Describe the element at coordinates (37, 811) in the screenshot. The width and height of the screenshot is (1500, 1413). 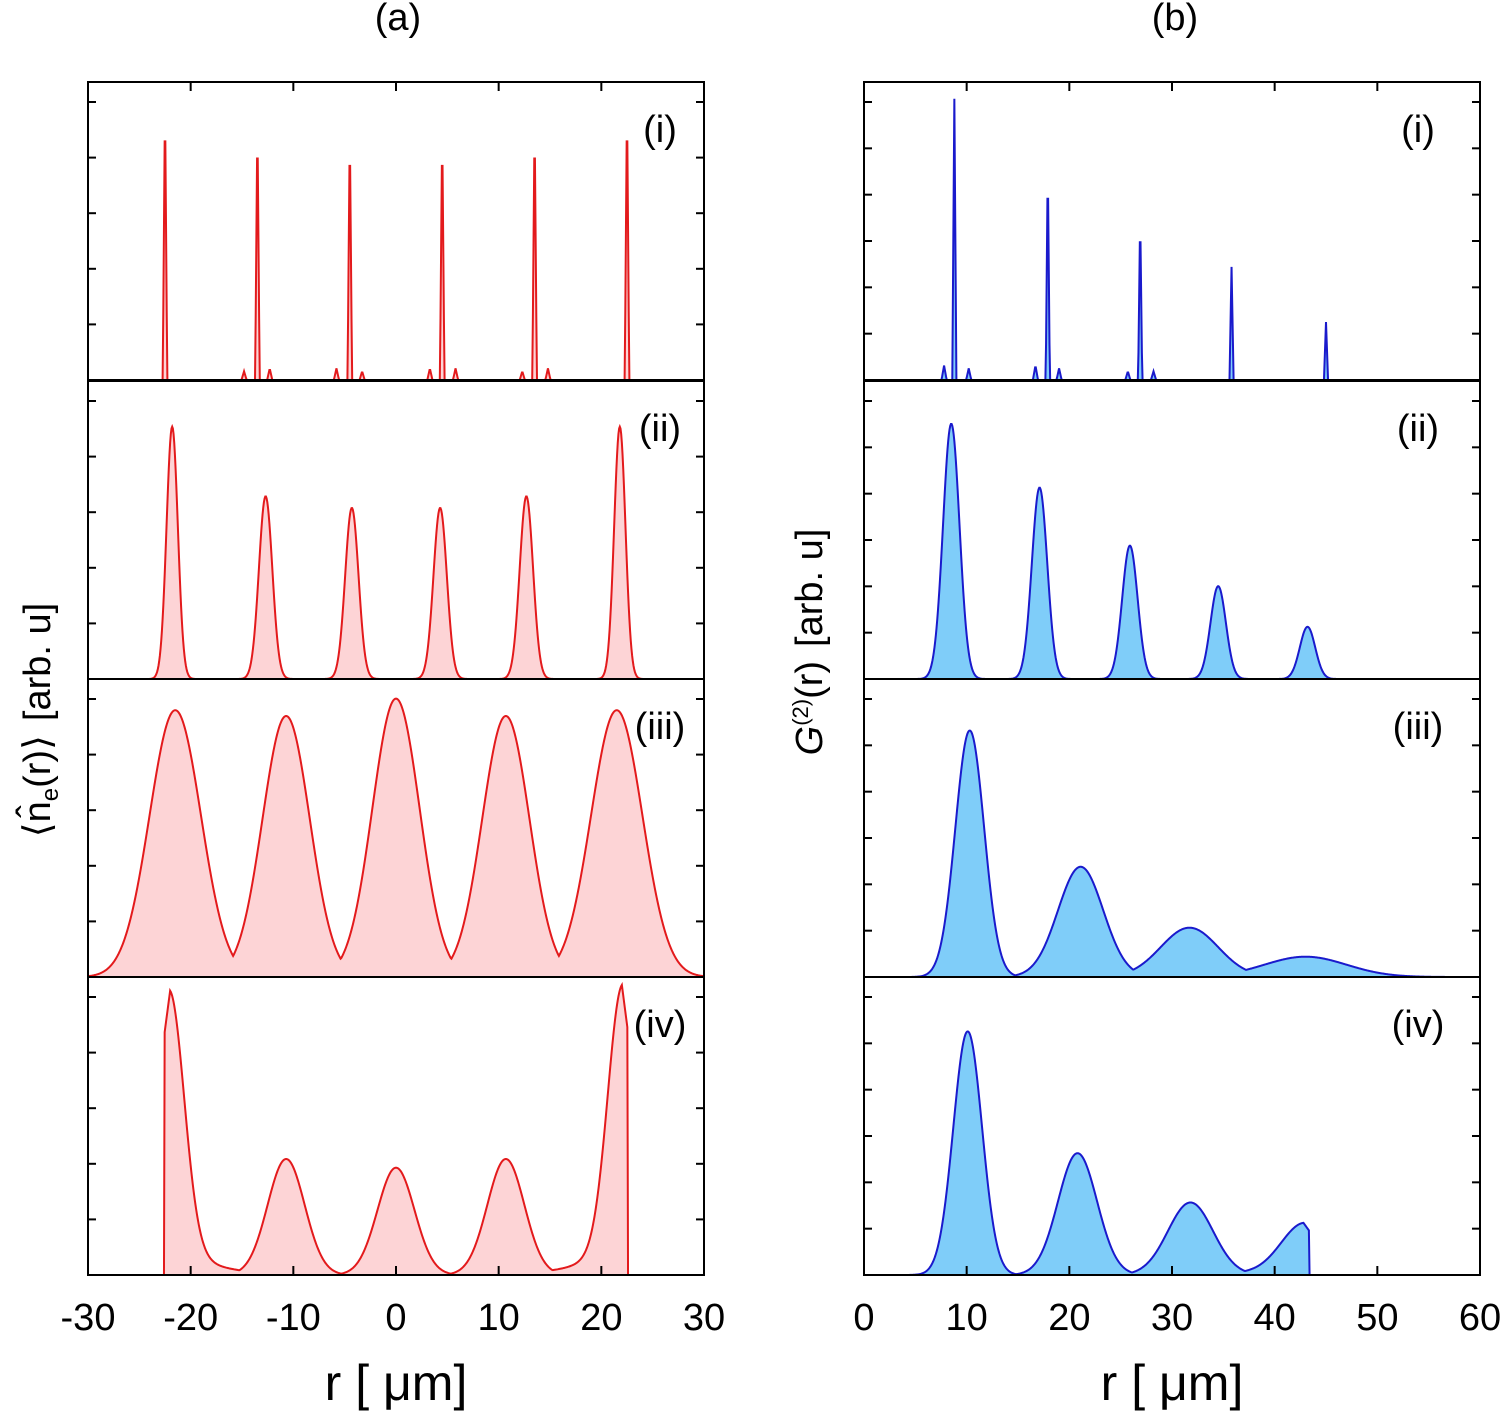
I see `ylabel-n: n̂` at that location.